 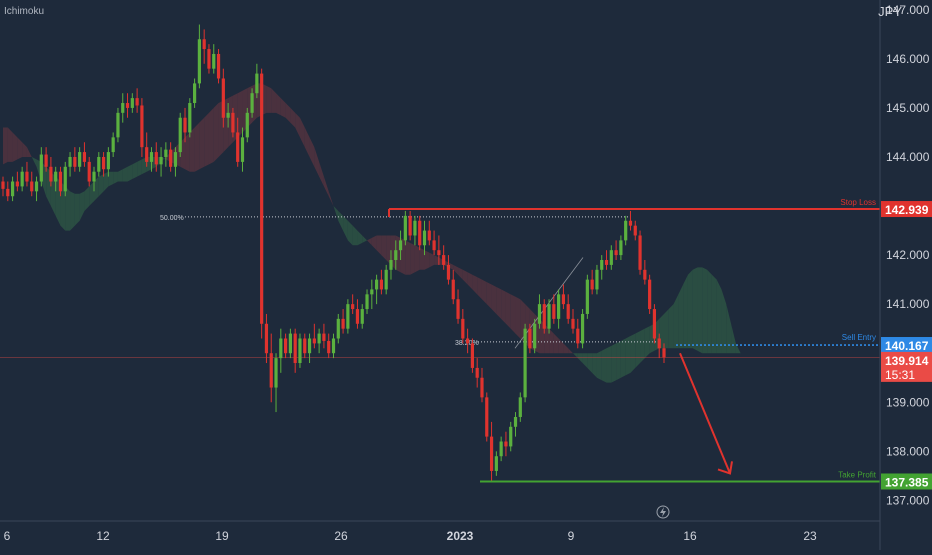 What do you see at coordinates (24, 11) in the screenshot?
I see `indicator-label: Ichimoku` at bounding box center [24, 11].